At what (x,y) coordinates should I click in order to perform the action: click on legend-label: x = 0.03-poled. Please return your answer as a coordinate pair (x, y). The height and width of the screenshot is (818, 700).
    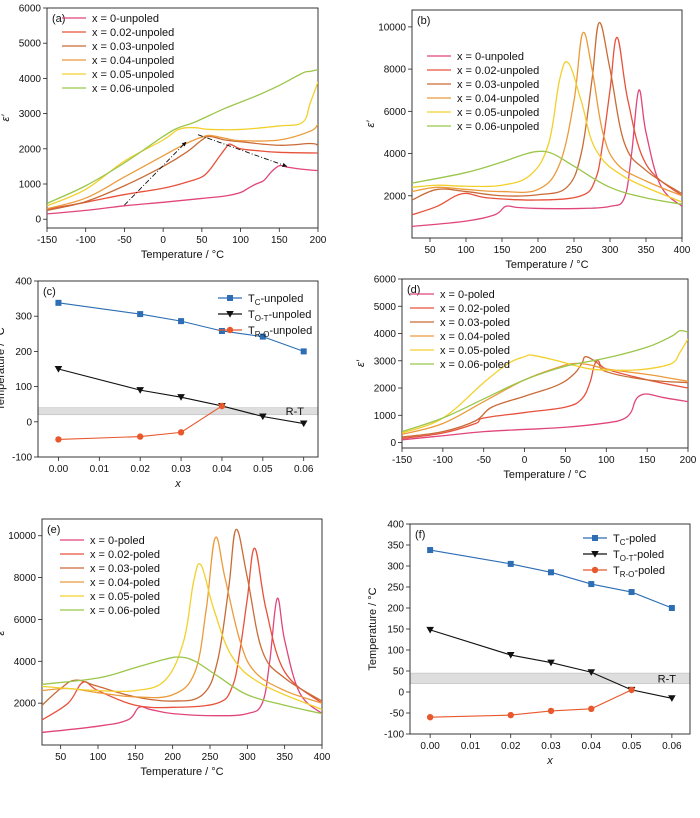
    Looking at the image, I should click on (125, 569).